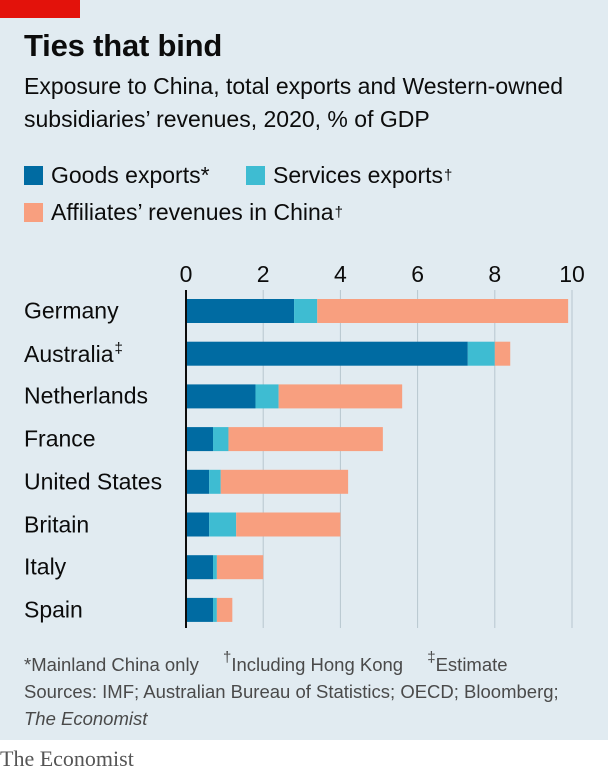  I want to click on x-tick-label-10: 10, so click(572, 274).